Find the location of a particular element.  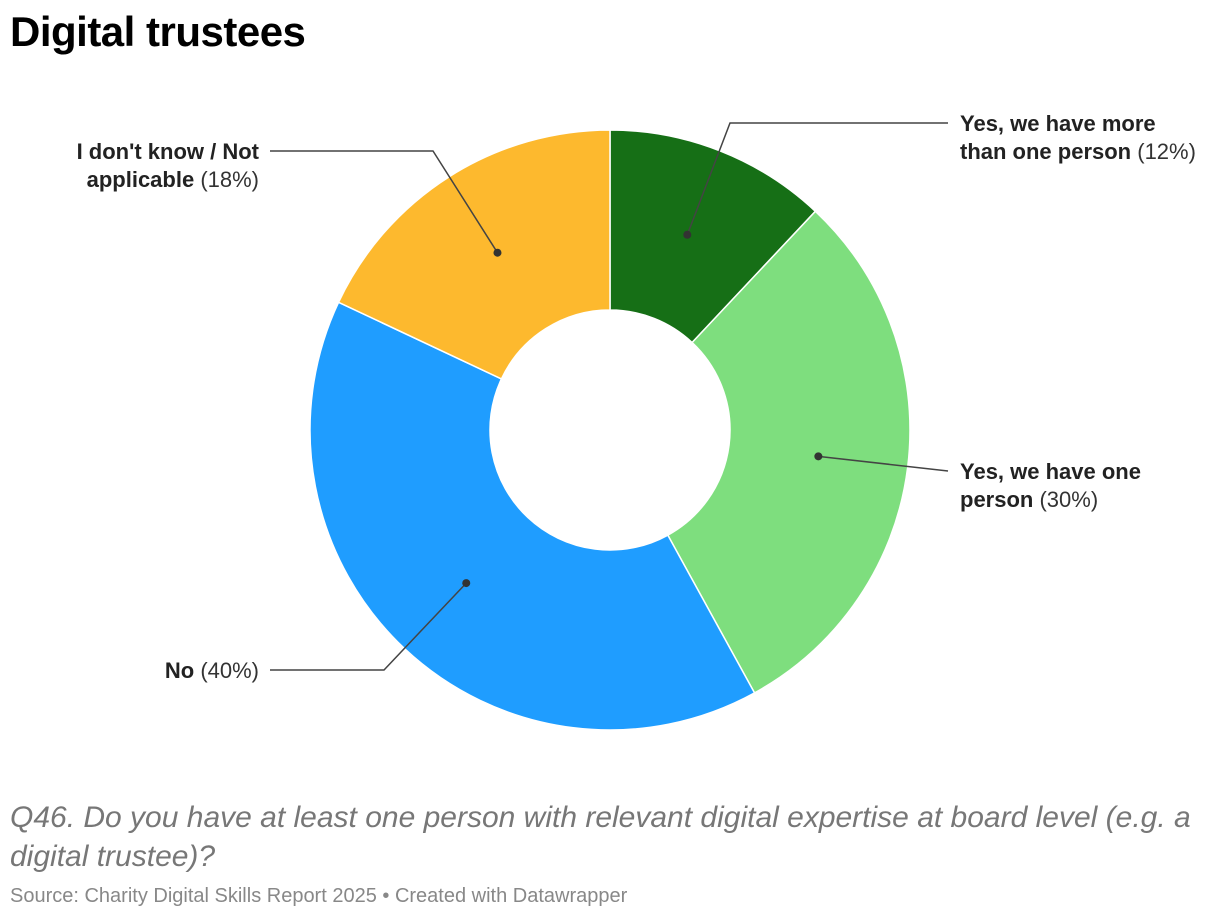

slice-label: I don't know / Not applicable (18%) is located at coordinates (168, 165).